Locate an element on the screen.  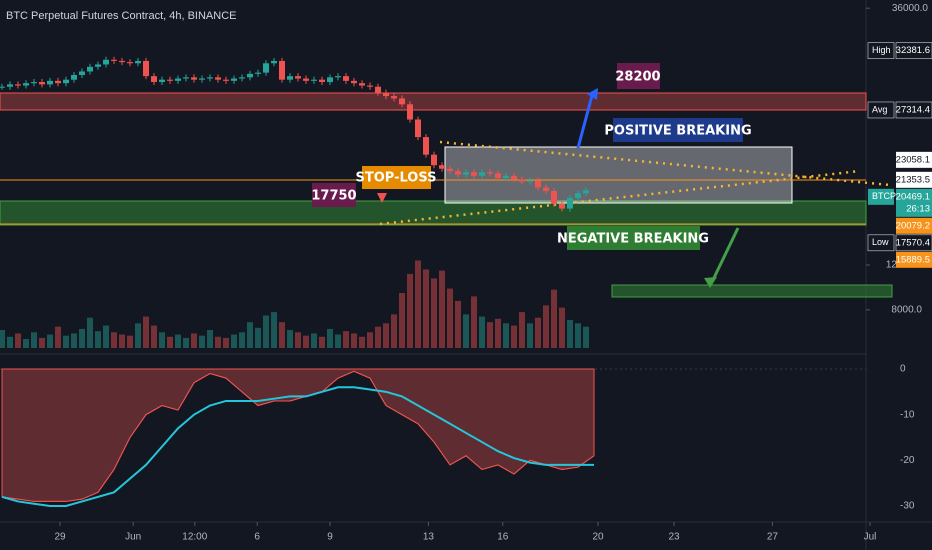
y-tick-label: -10 is located at coordinates (907, 414).